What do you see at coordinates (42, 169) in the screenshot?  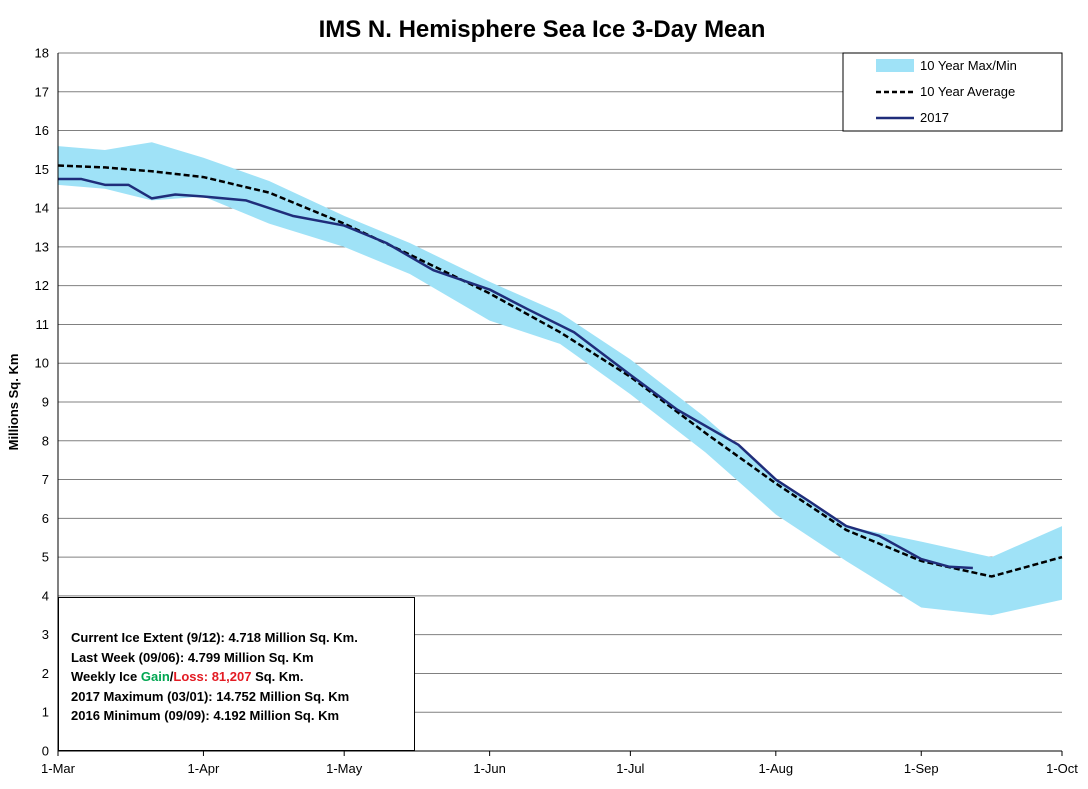 I see `y-tick-label: 15` at bounding box center [42, 169].